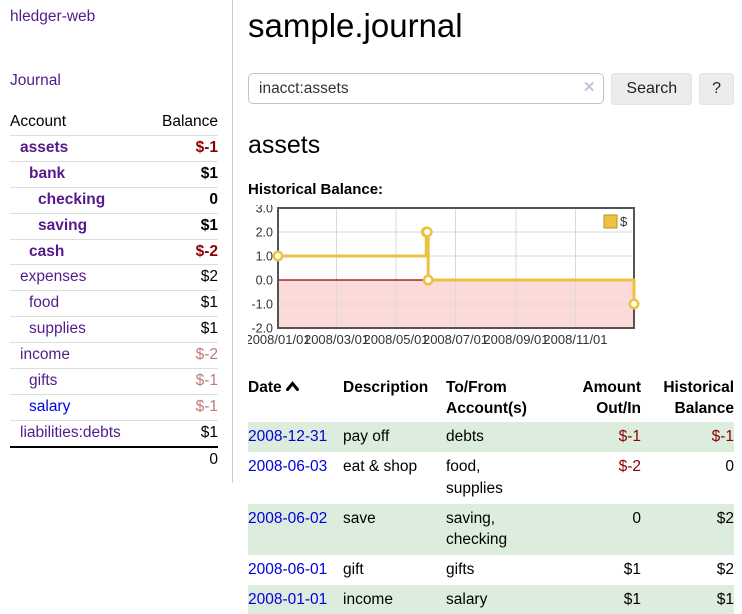  I want to click on register-header-balance: Historical Balance, so click(698, 397).